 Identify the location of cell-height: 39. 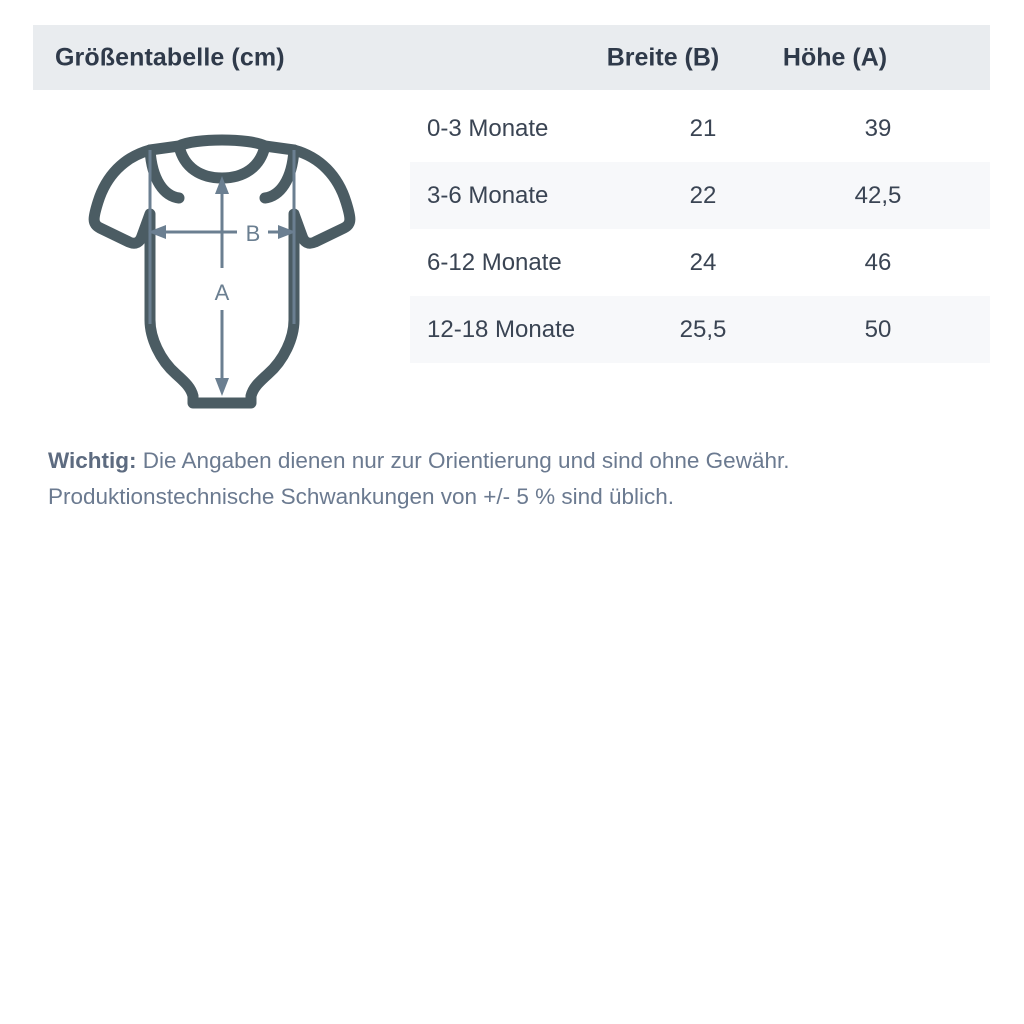
(878, 128).